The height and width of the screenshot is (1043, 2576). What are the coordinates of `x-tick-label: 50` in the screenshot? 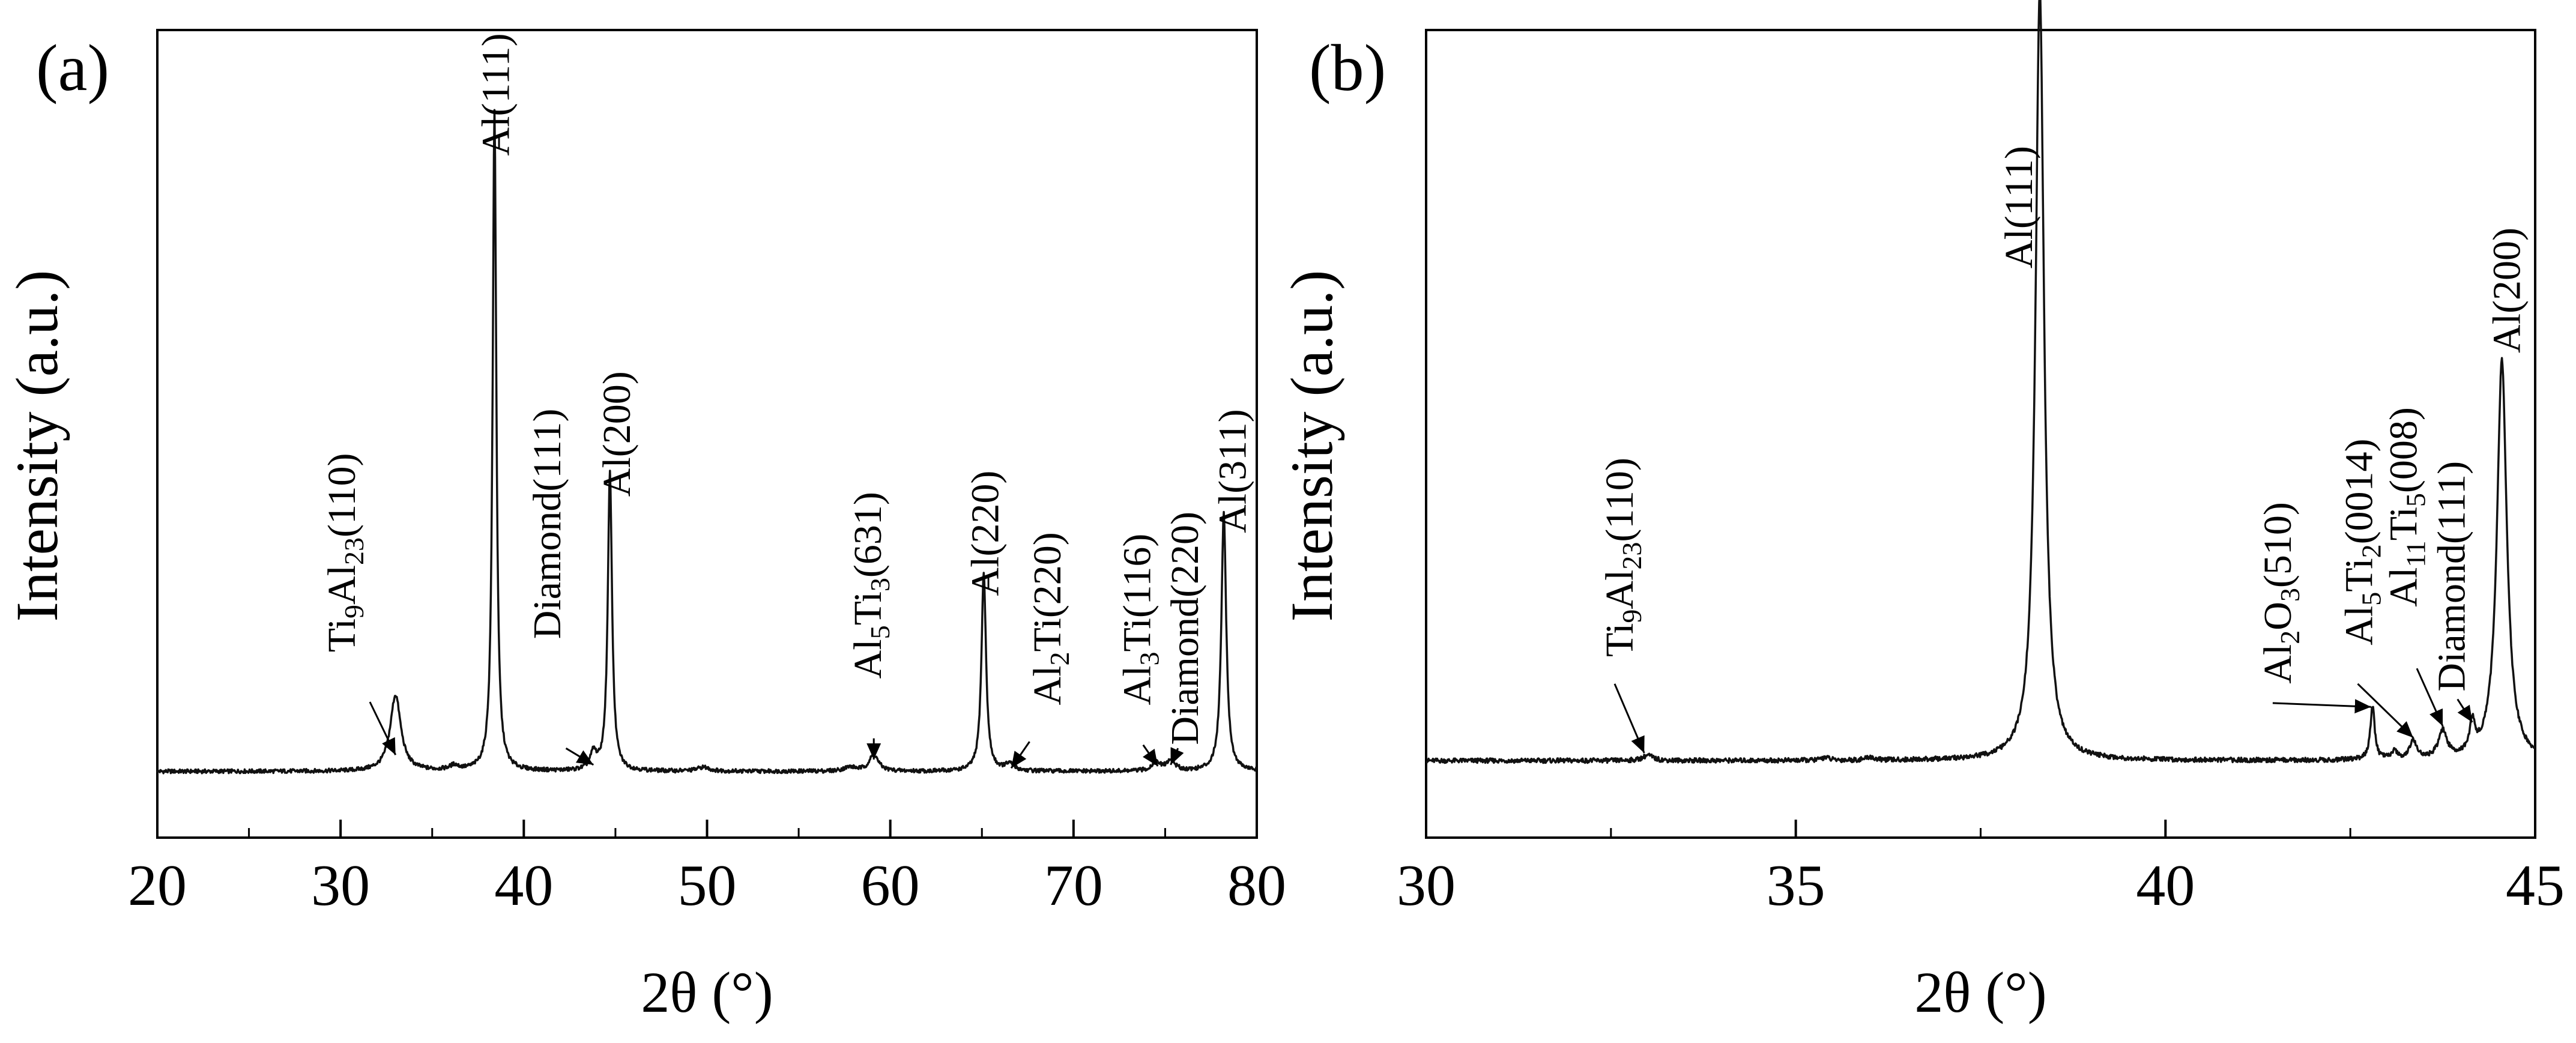 It's located at (708, 886).